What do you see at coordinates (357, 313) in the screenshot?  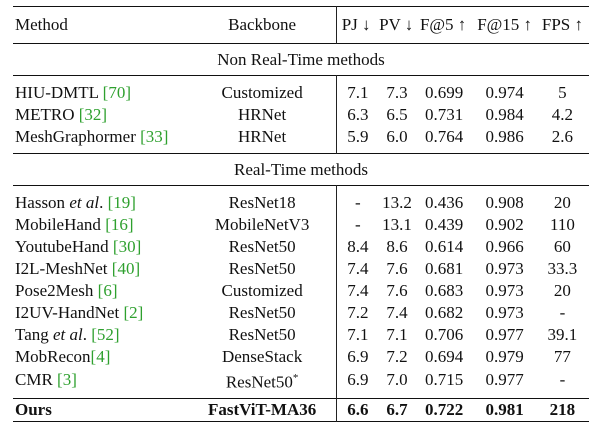 I see `metric-pj: 7.2` at bounding box center [357, 313].